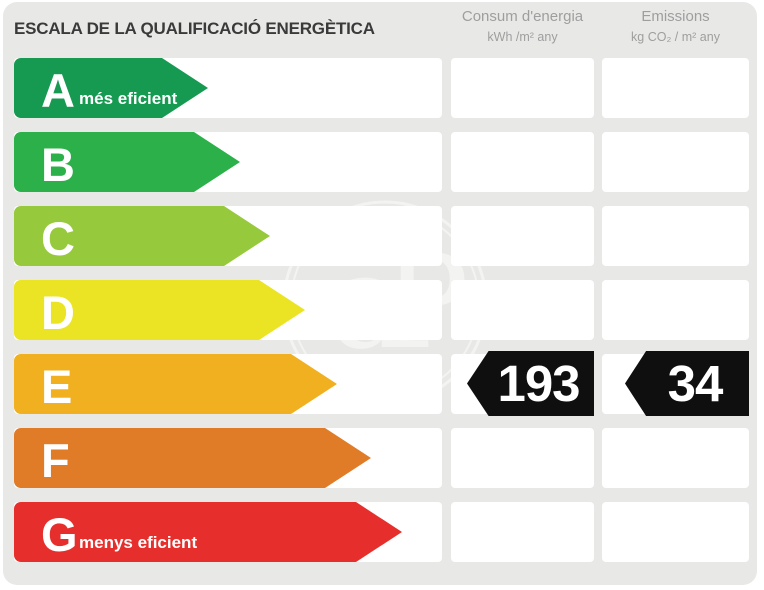 This screenshot has width=764, height=590. Describe the element at coordinates (382, 88) in the screenshot. I see `grade-row-a: A més eficient` at that location.